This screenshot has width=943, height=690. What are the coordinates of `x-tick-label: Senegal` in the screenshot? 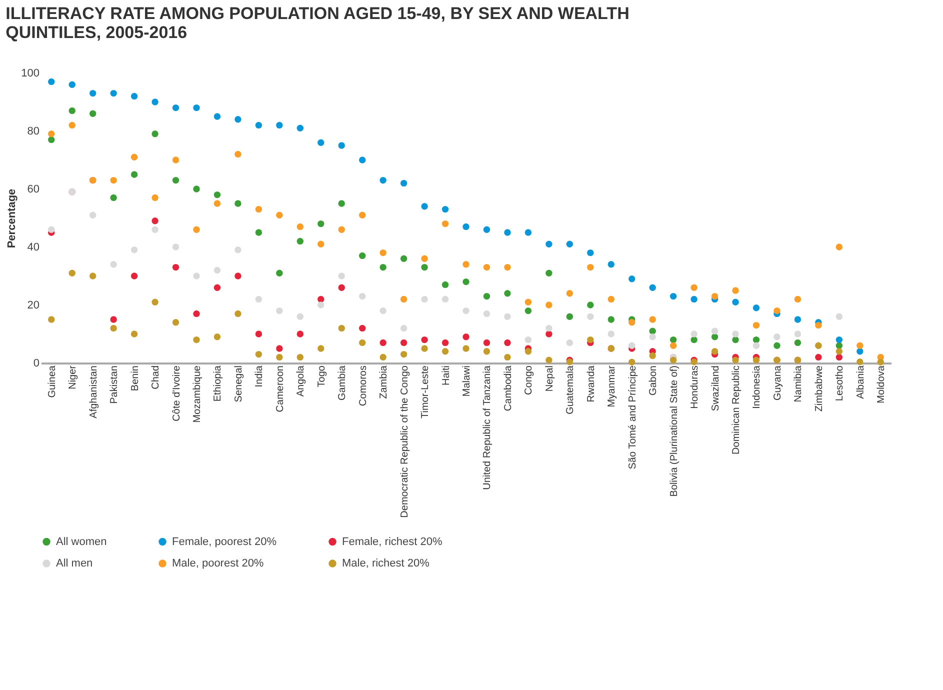 It's located at (238, 384).